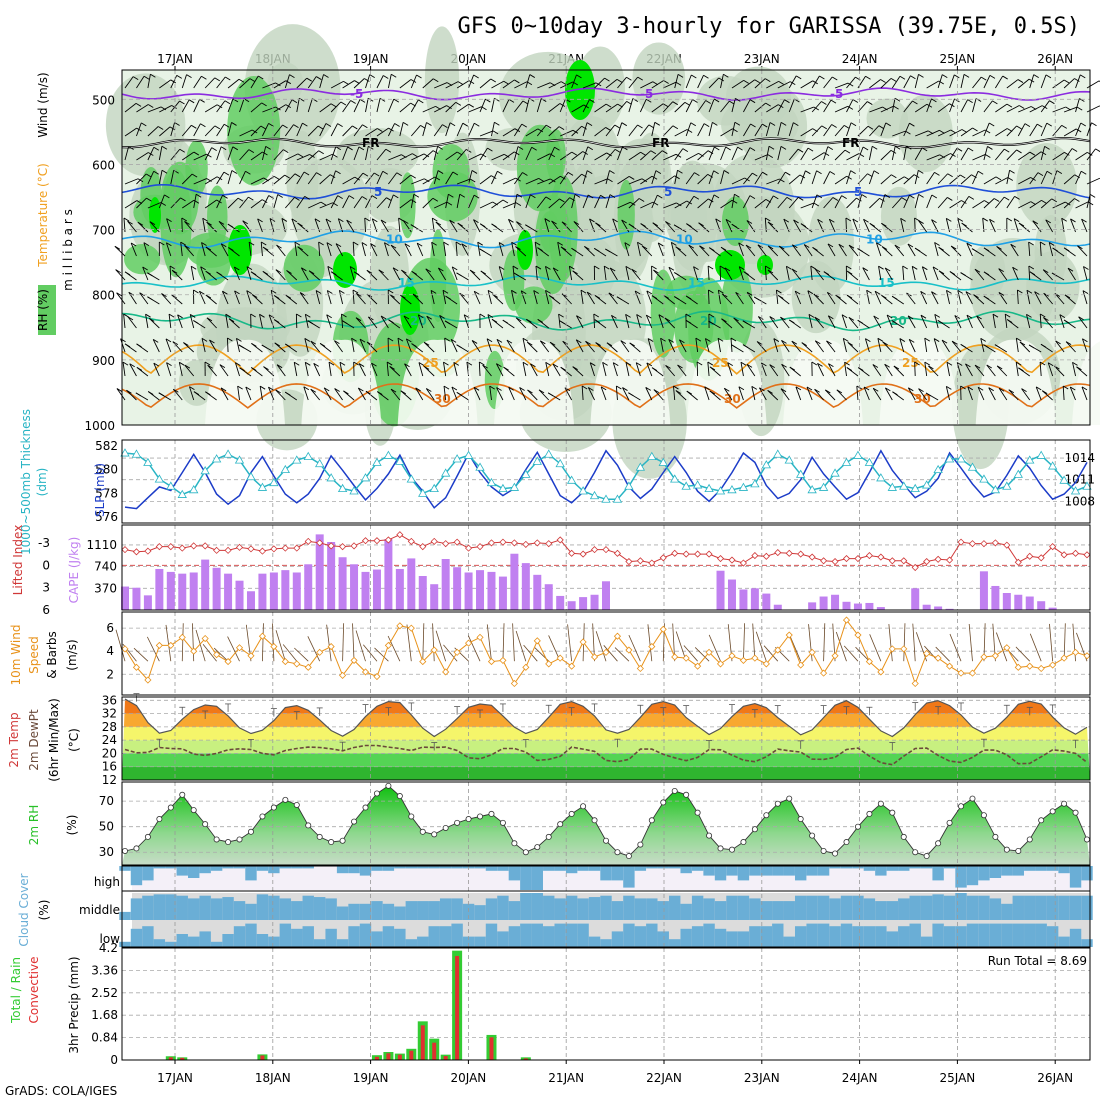 The image size is (1100, 1100). Describe the element at coordinates (762, 1078) in the screenshot. I see `xlabel-bottom-6: 23JAN` at that location.